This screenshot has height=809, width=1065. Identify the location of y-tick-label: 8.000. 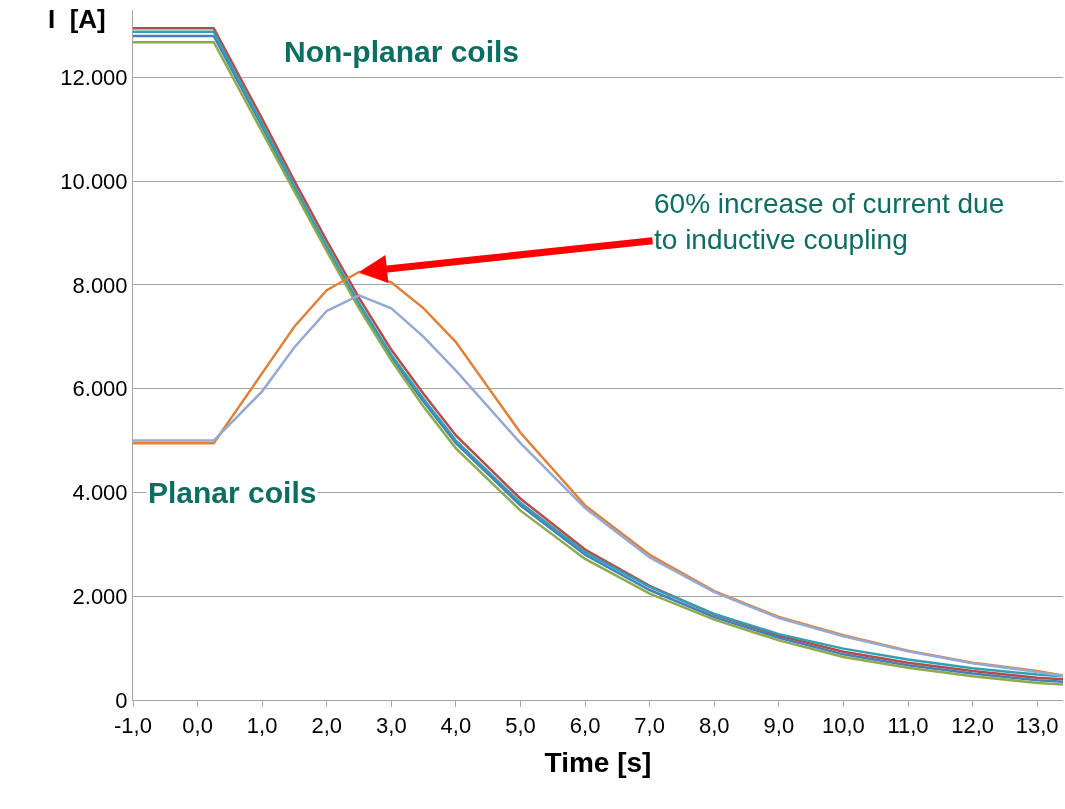
(100, 285).